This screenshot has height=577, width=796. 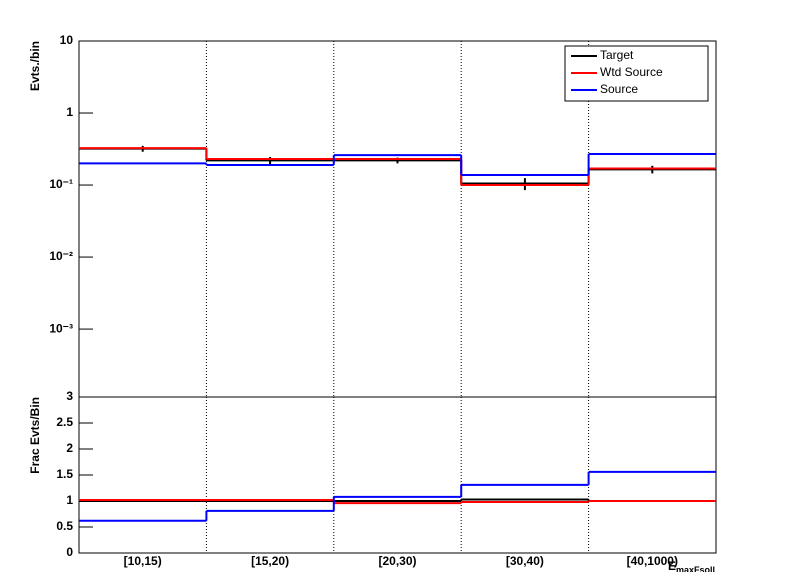 I want to click on legend-label: Source, so click(x=619, y=89).